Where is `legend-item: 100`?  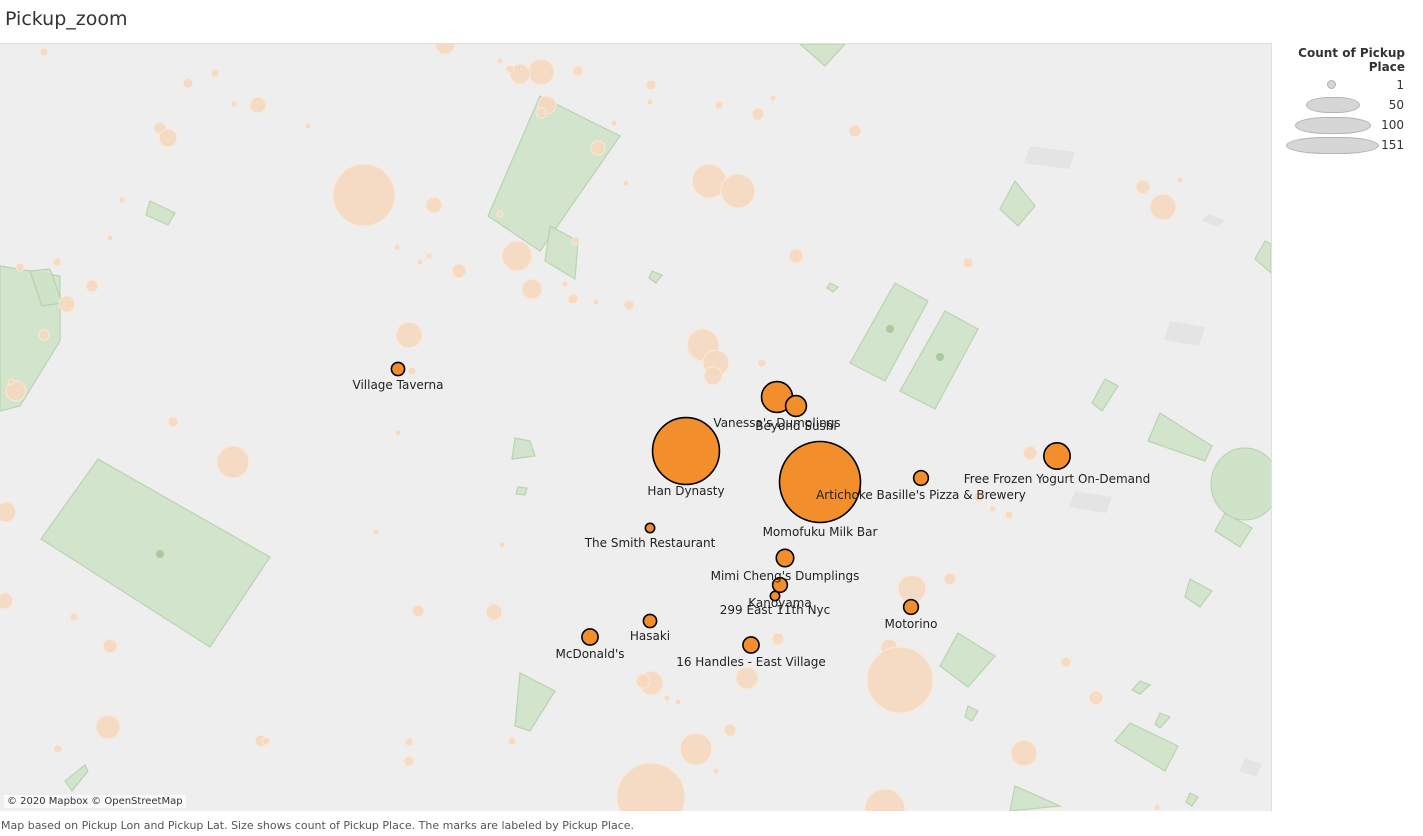 legend-item: 100 is located at coordinates (1352, 124).